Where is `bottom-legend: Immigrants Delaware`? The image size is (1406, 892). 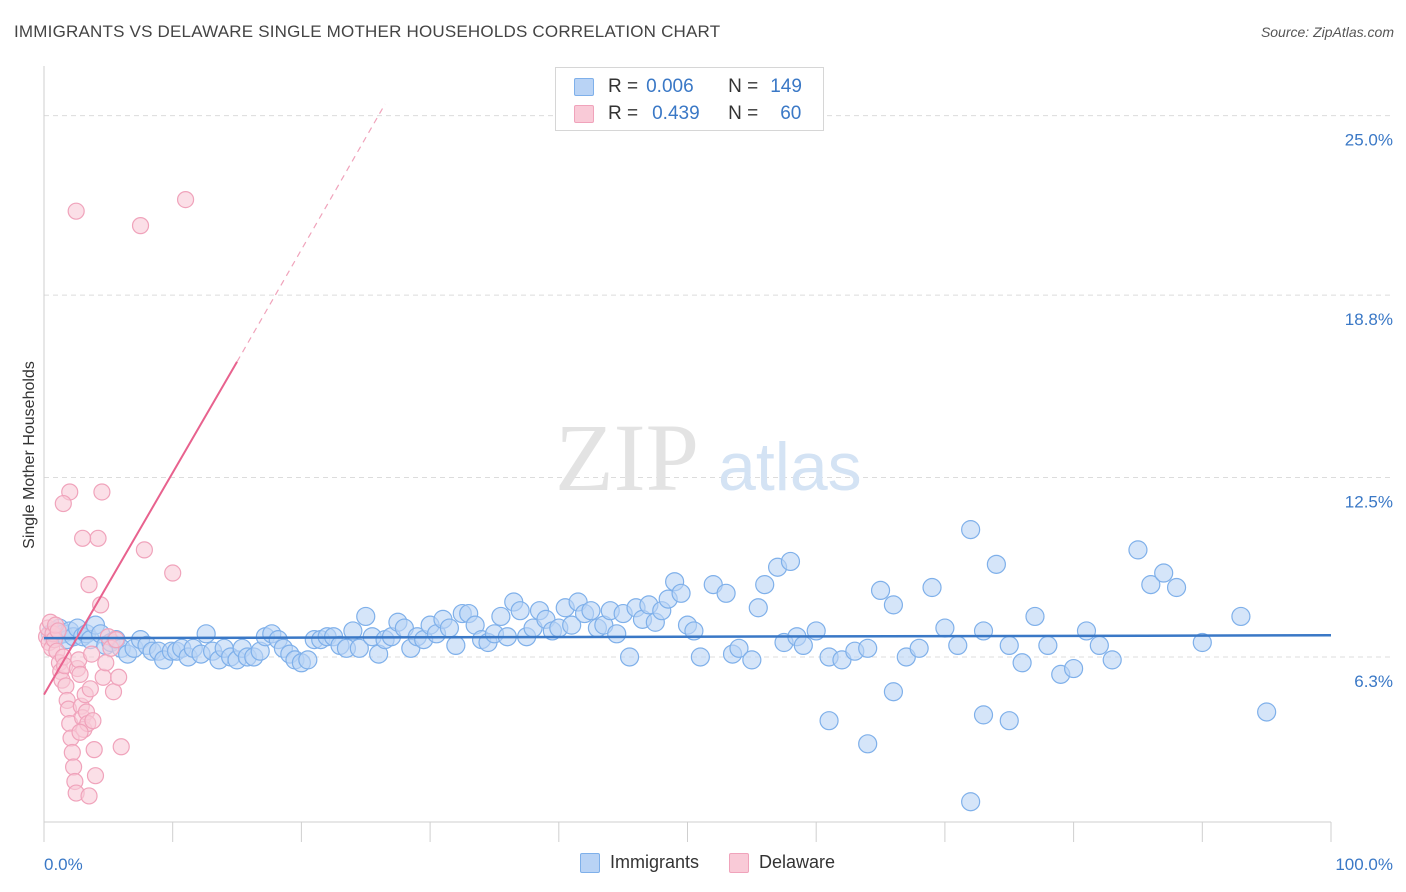 bottom-legend: Immigrants Delaware is located at coordinates (722, 862).